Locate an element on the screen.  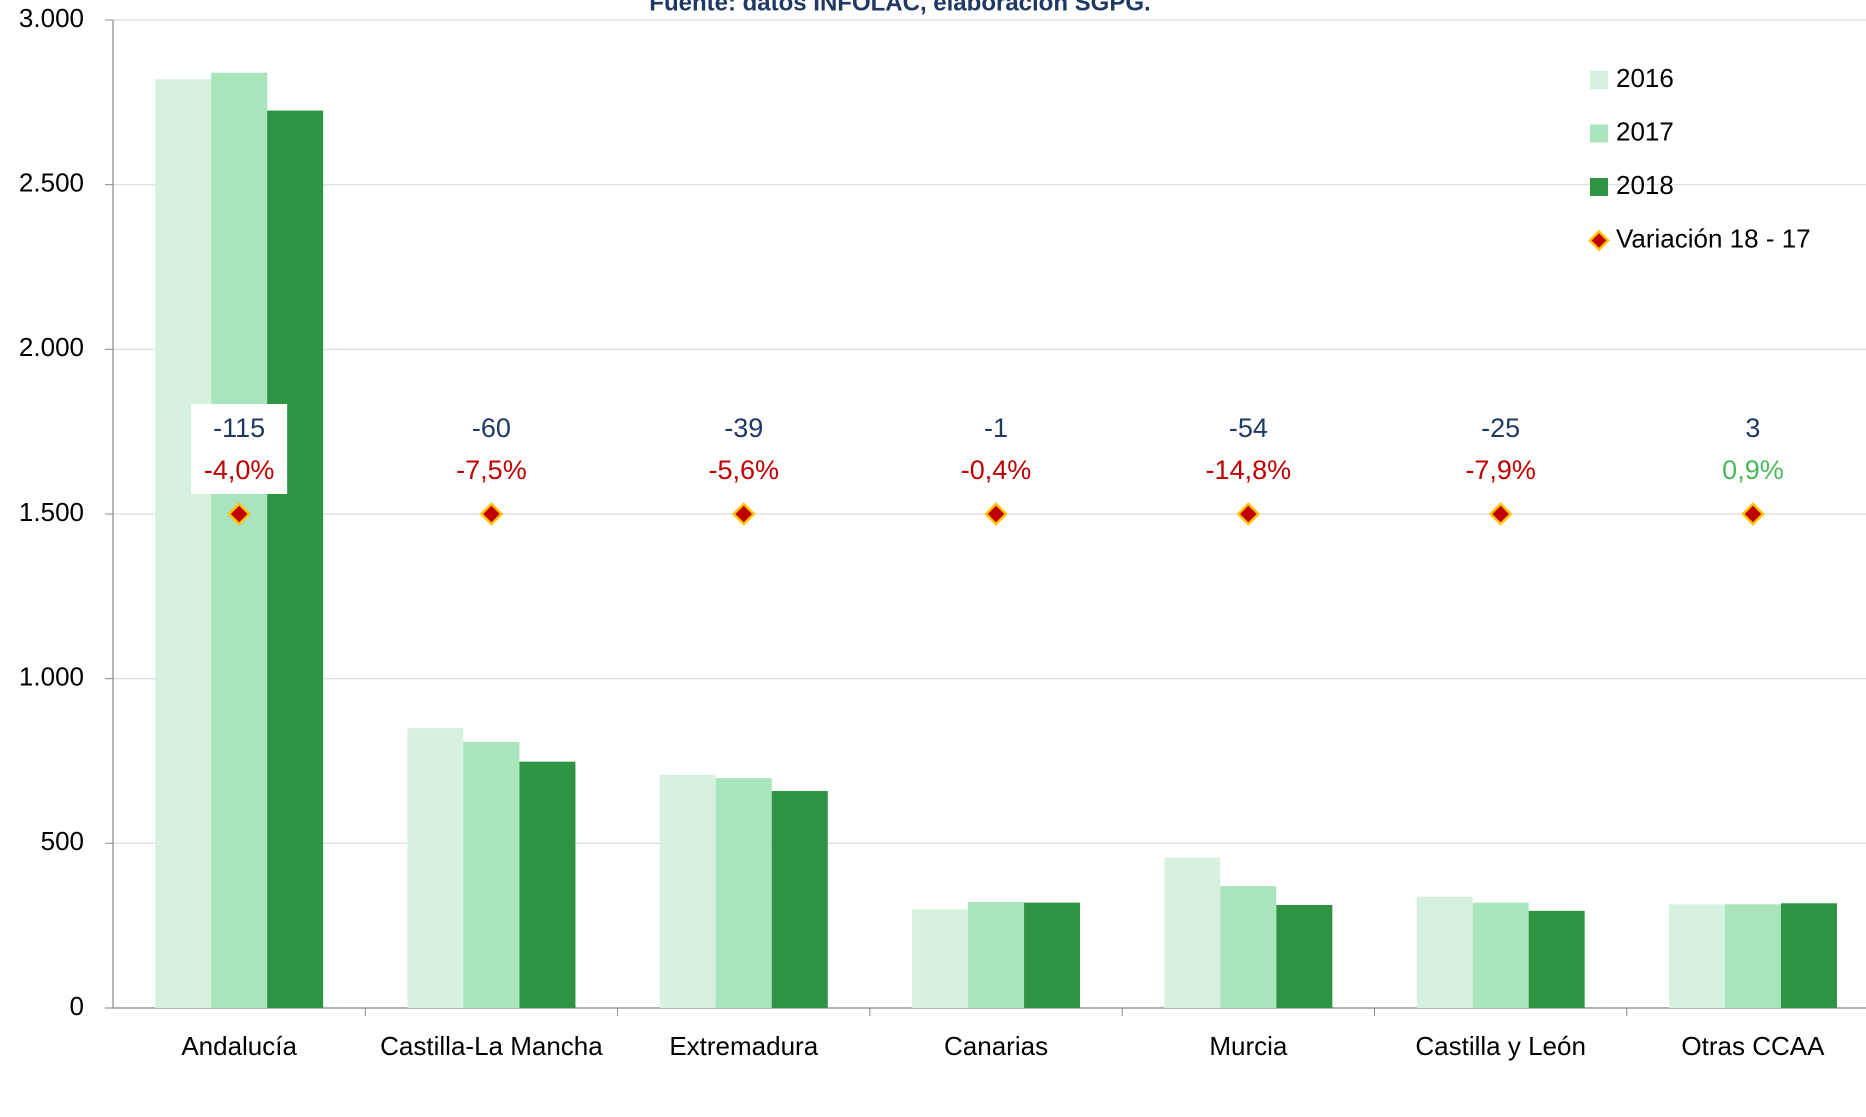
y-tick-label: 3.000 is located at coordinates (51, 18).